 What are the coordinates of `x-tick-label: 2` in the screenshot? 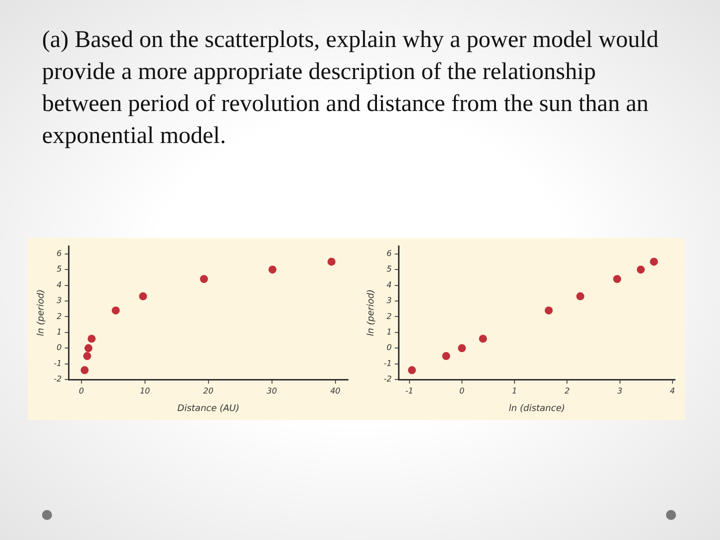 It's located at (567, 391).